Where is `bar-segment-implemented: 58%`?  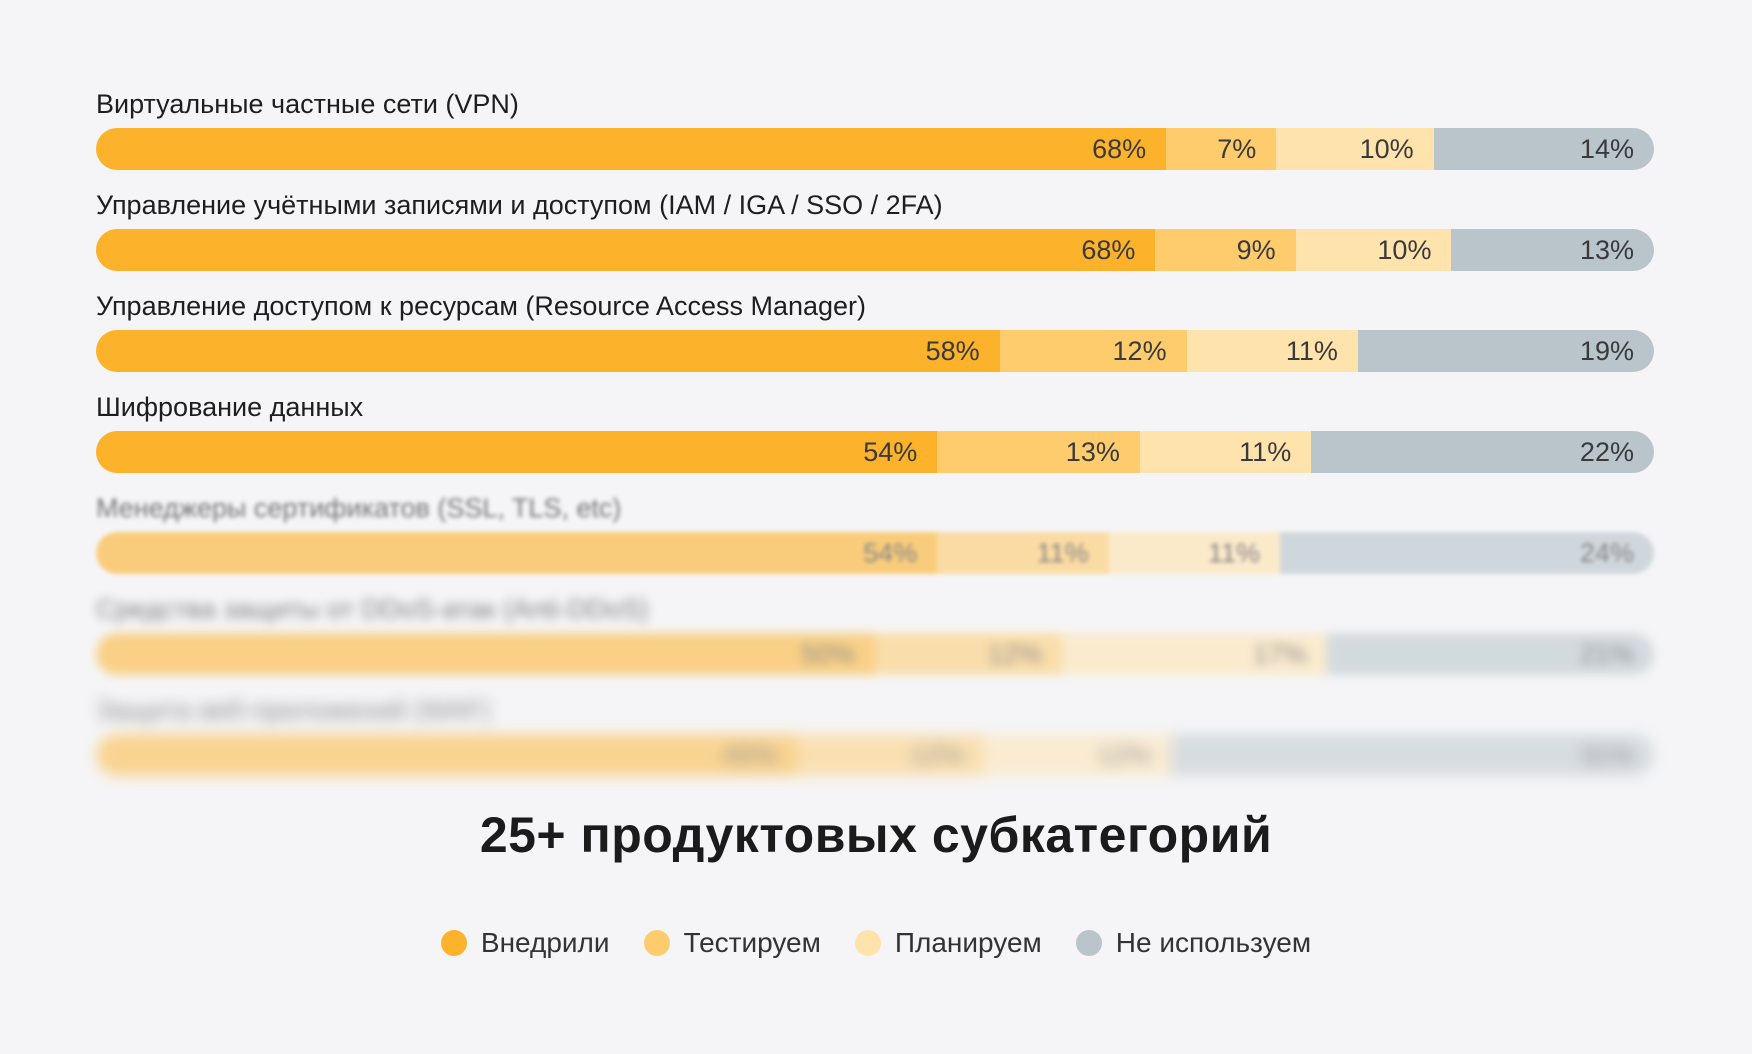 bar-segment-implemented: 58% is located at coordinates (548, 351).